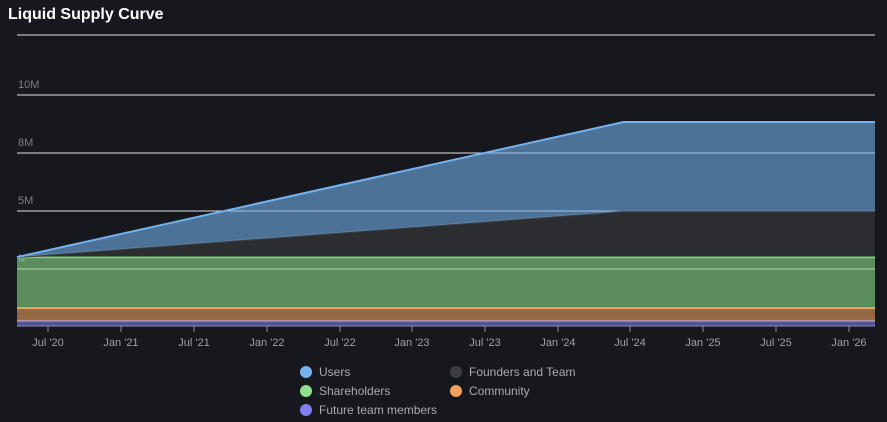  What do you see at coordinates (848, 343) in the screenshot?
I see `x-tick-label: Jan '26` at bounding box center [848, 343].